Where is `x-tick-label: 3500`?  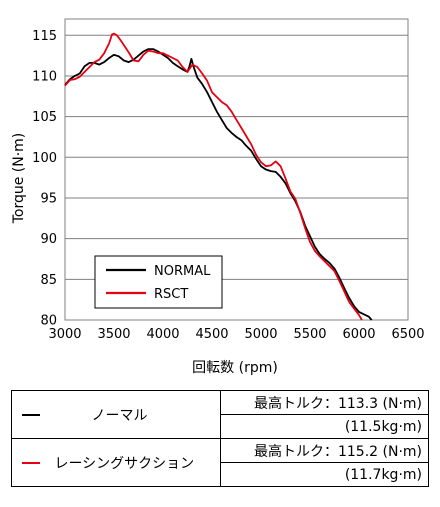 x-tick-label: 3500 is located at coordinates (113, 334).